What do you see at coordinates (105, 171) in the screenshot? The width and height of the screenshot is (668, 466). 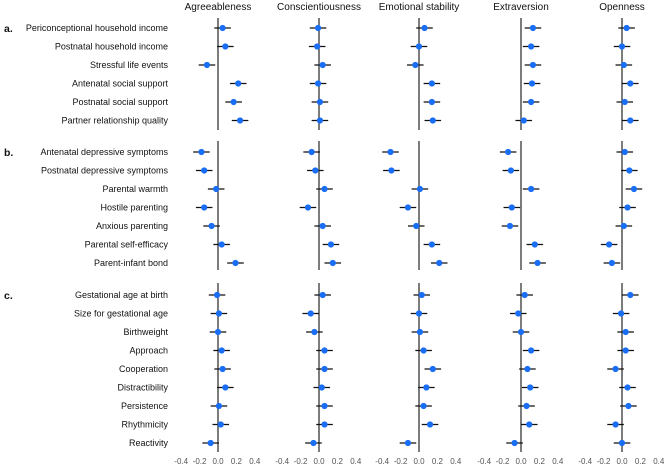 I see `row-label: Postnatal depressive symptoms` at bounding box center [105, 171].